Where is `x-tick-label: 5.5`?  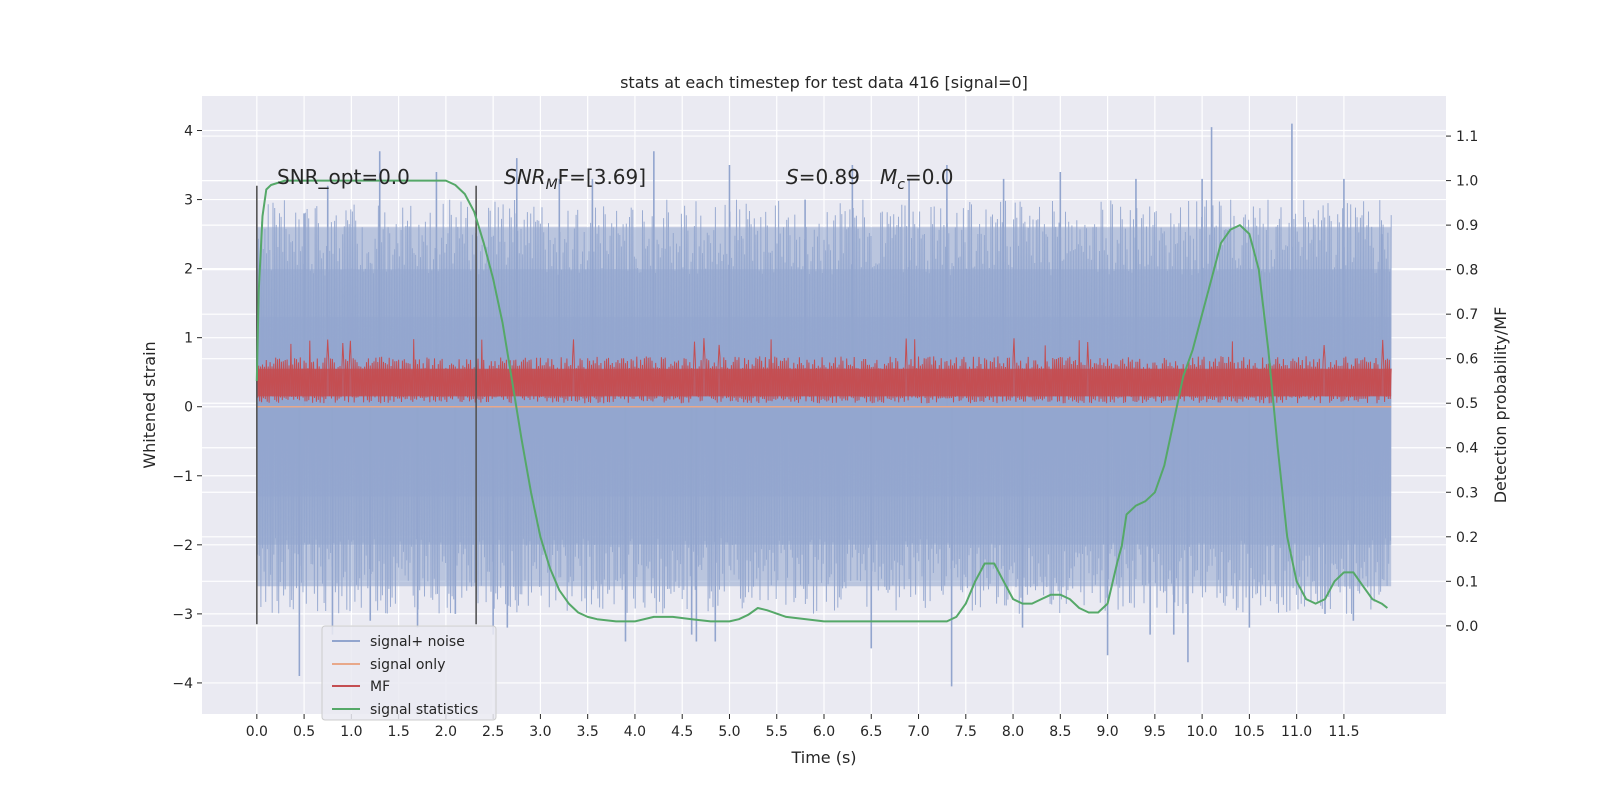
x-tick-label: 5.5 is located at coordinates (777, 732).